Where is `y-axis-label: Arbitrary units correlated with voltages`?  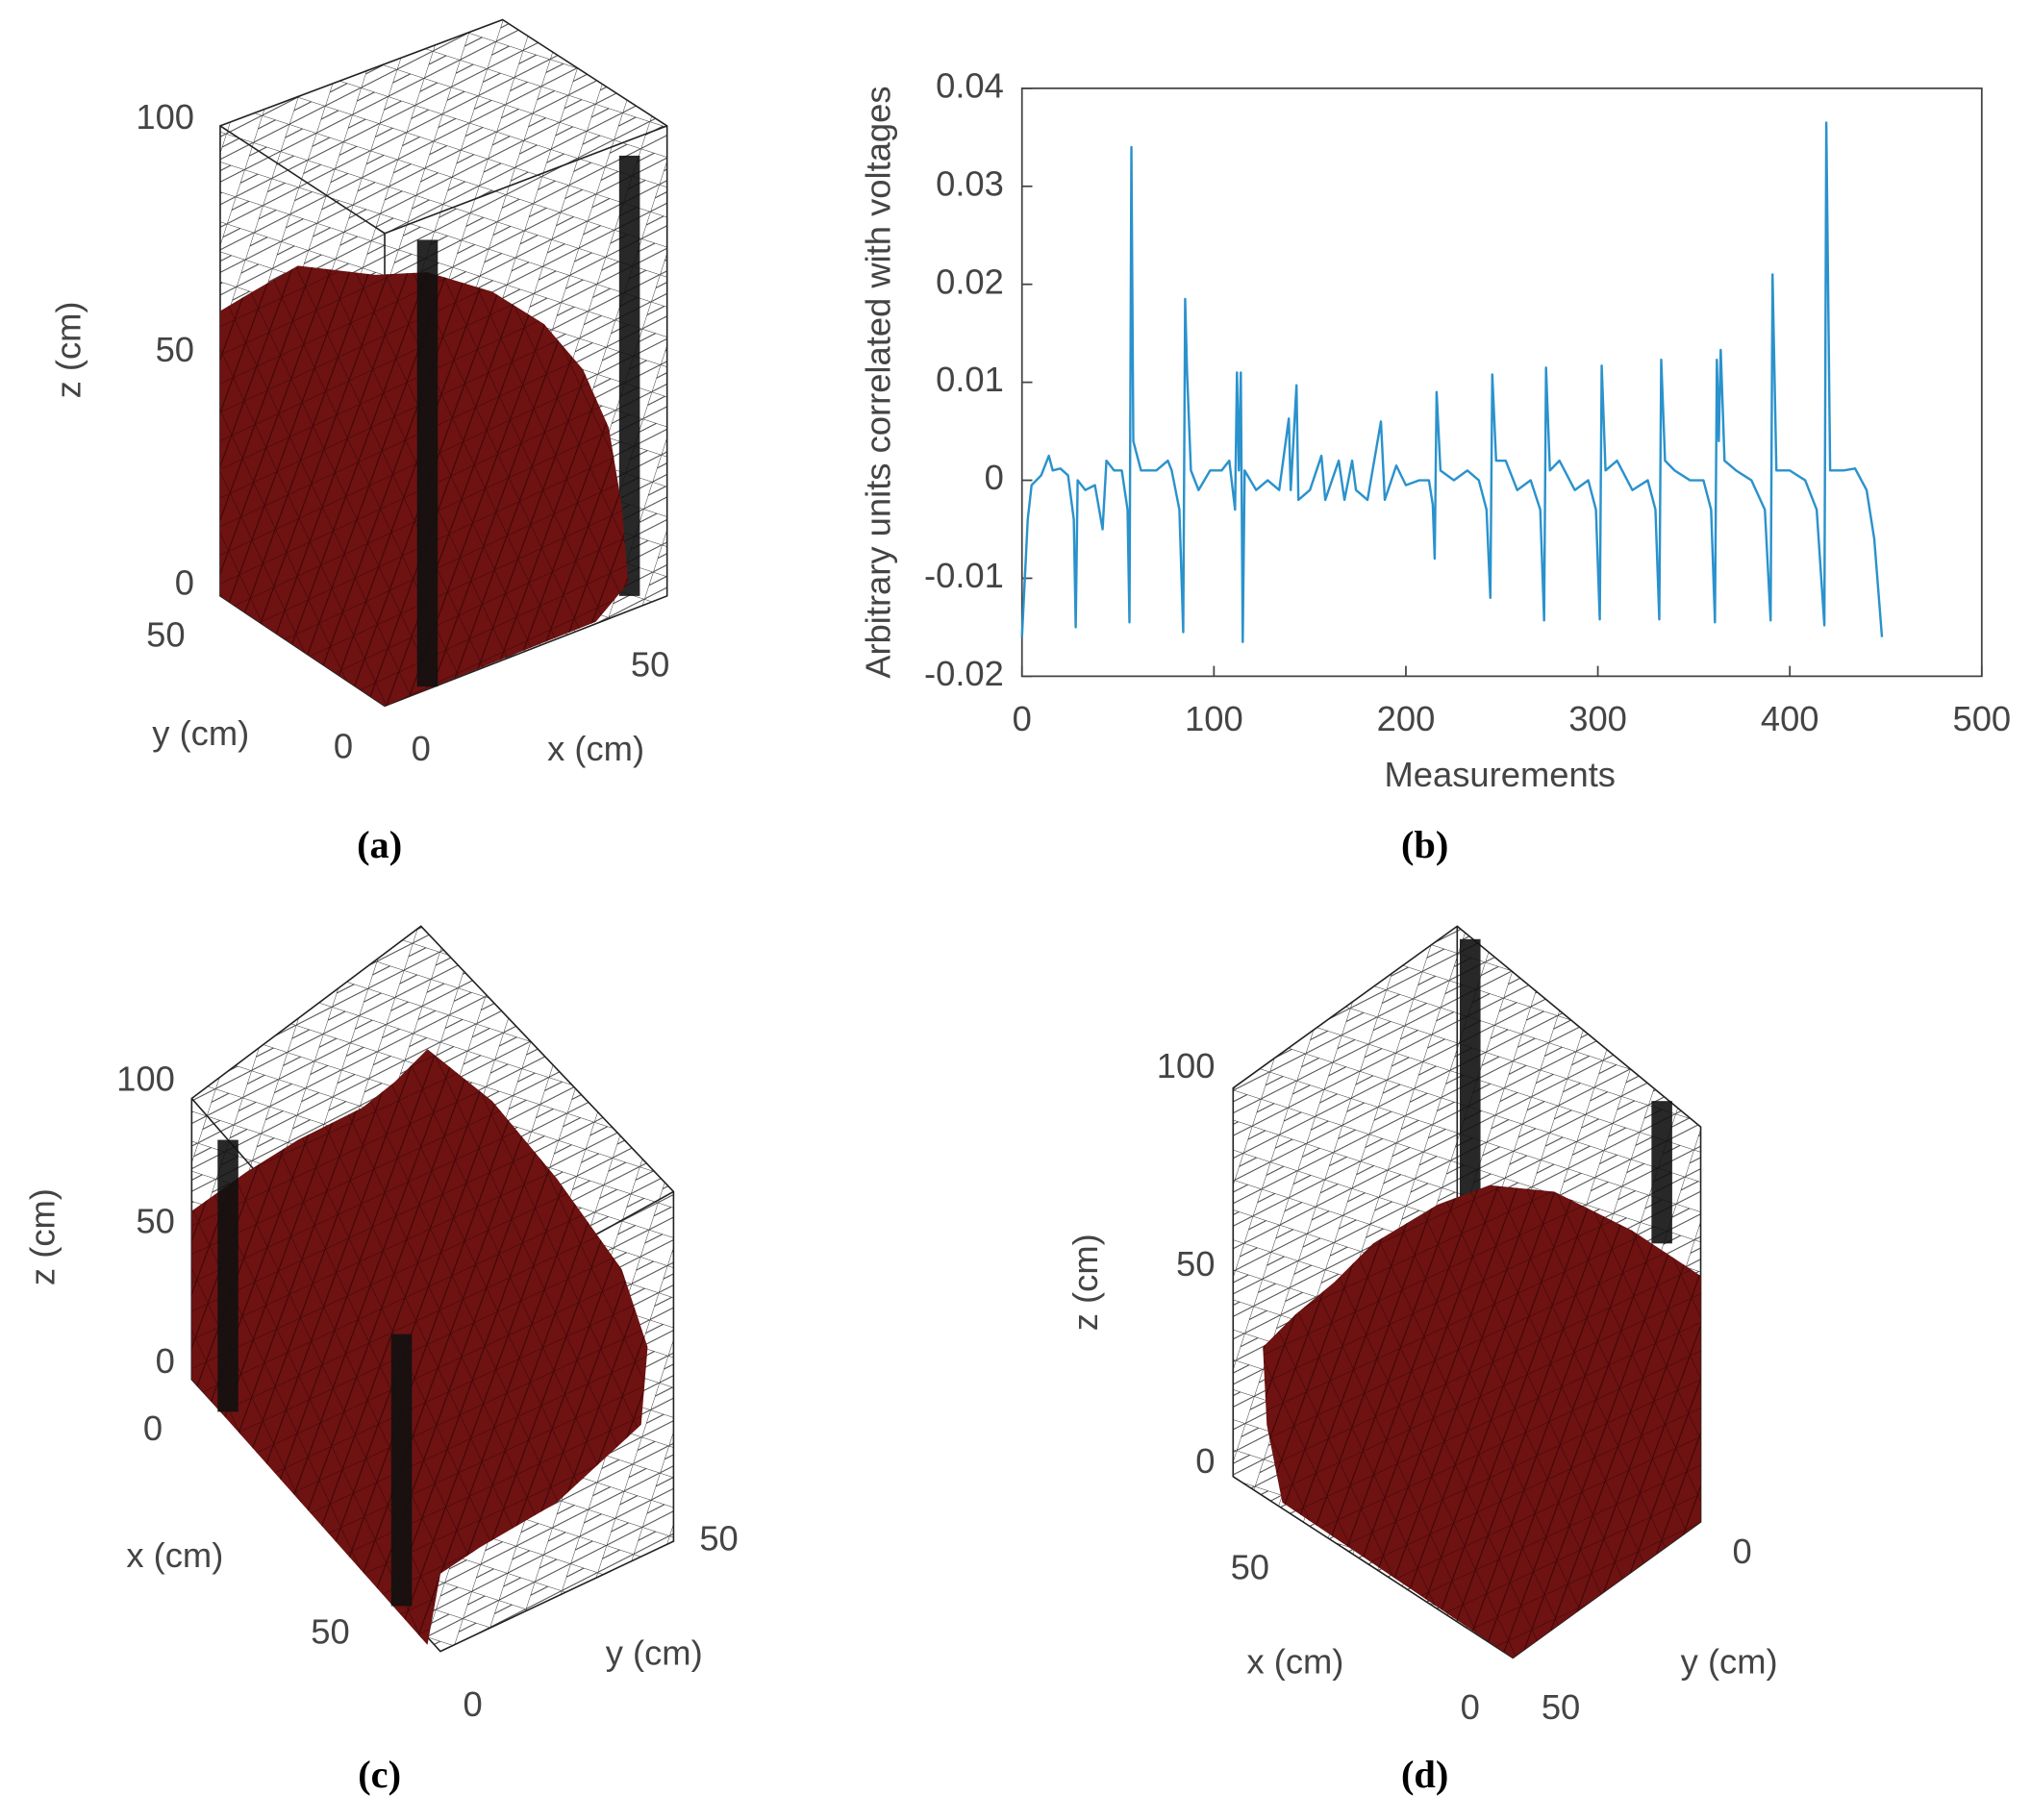
y-axis-label: Arbitrary units correlated with voltages is located at coordinates (878, 382).